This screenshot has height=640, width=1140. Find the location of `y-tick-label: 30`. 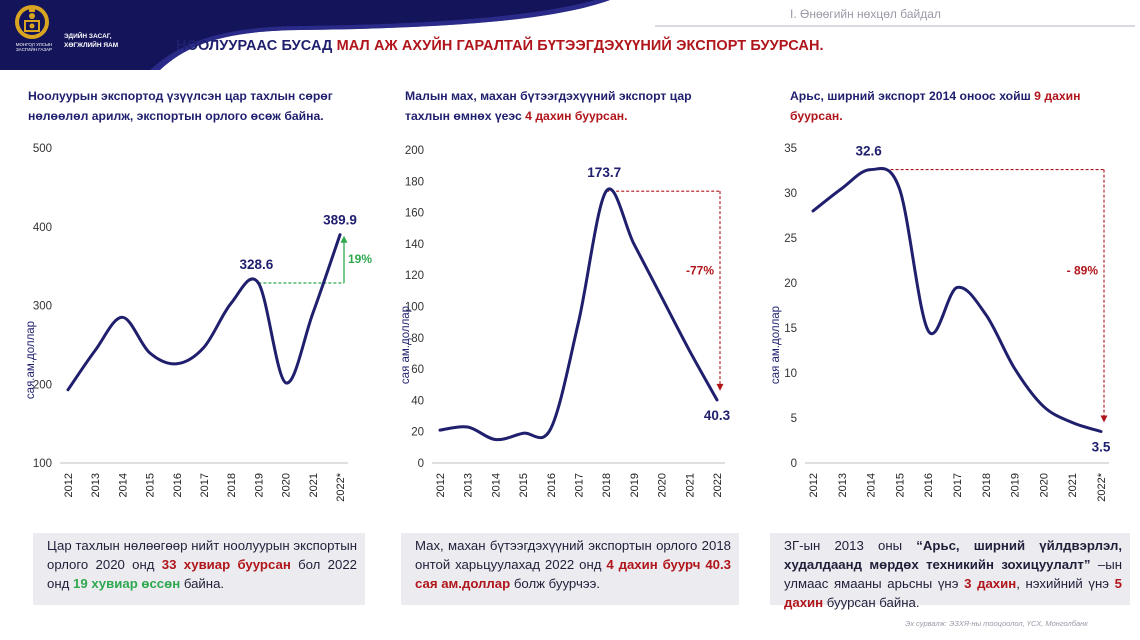

y-tick-label: 30 is located at coordinates (790, 194).